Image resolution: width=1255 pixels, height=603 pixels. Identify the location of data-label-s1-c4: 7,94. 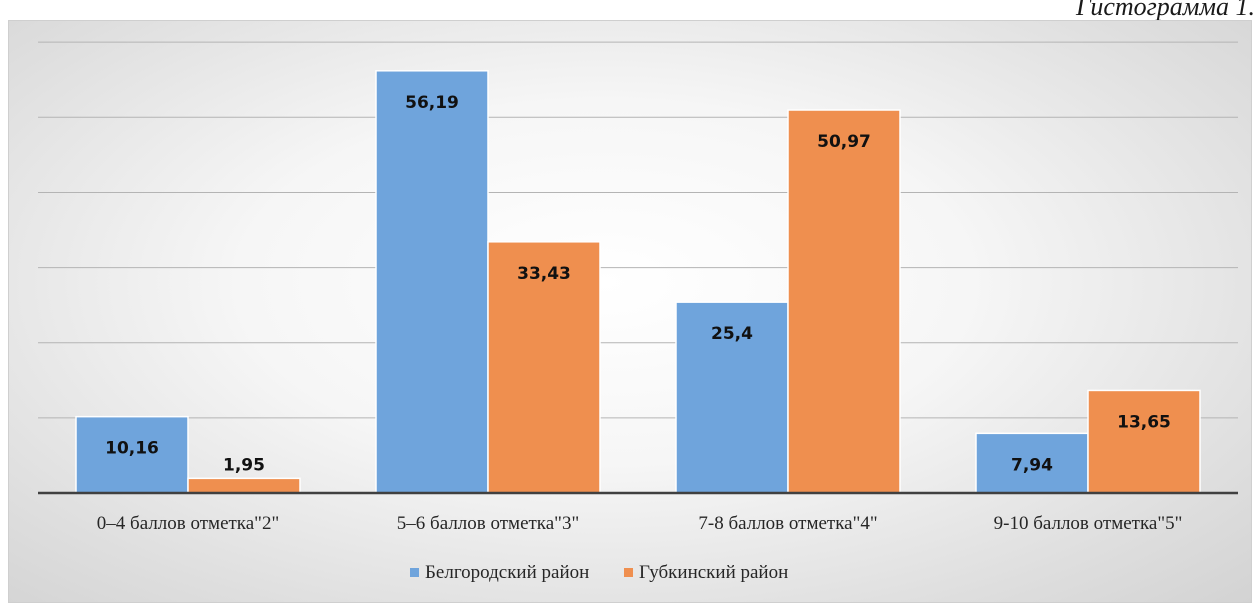
(1032, 465).